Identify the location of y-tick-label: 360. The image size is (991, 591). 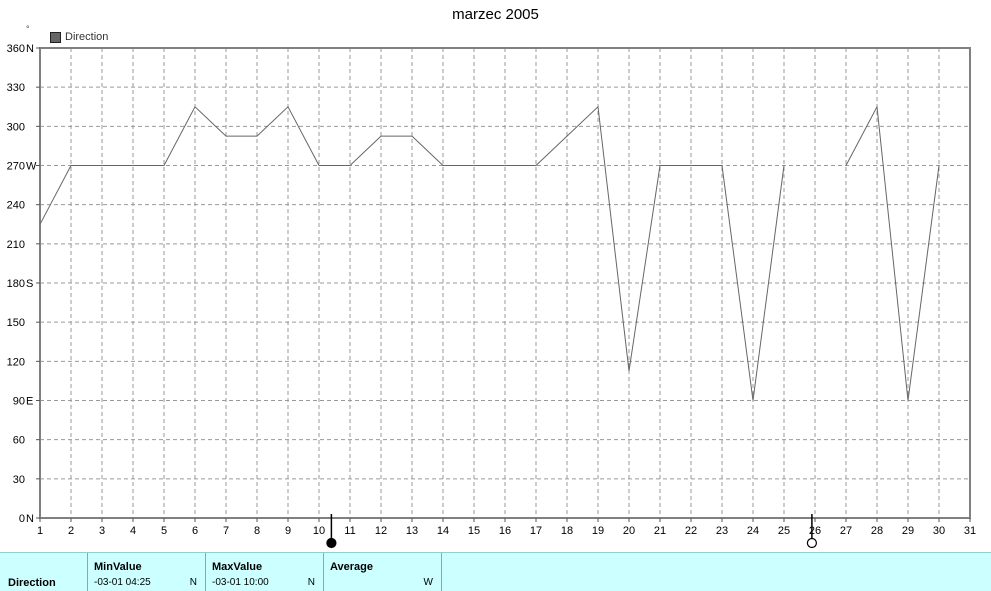
(16, 49).